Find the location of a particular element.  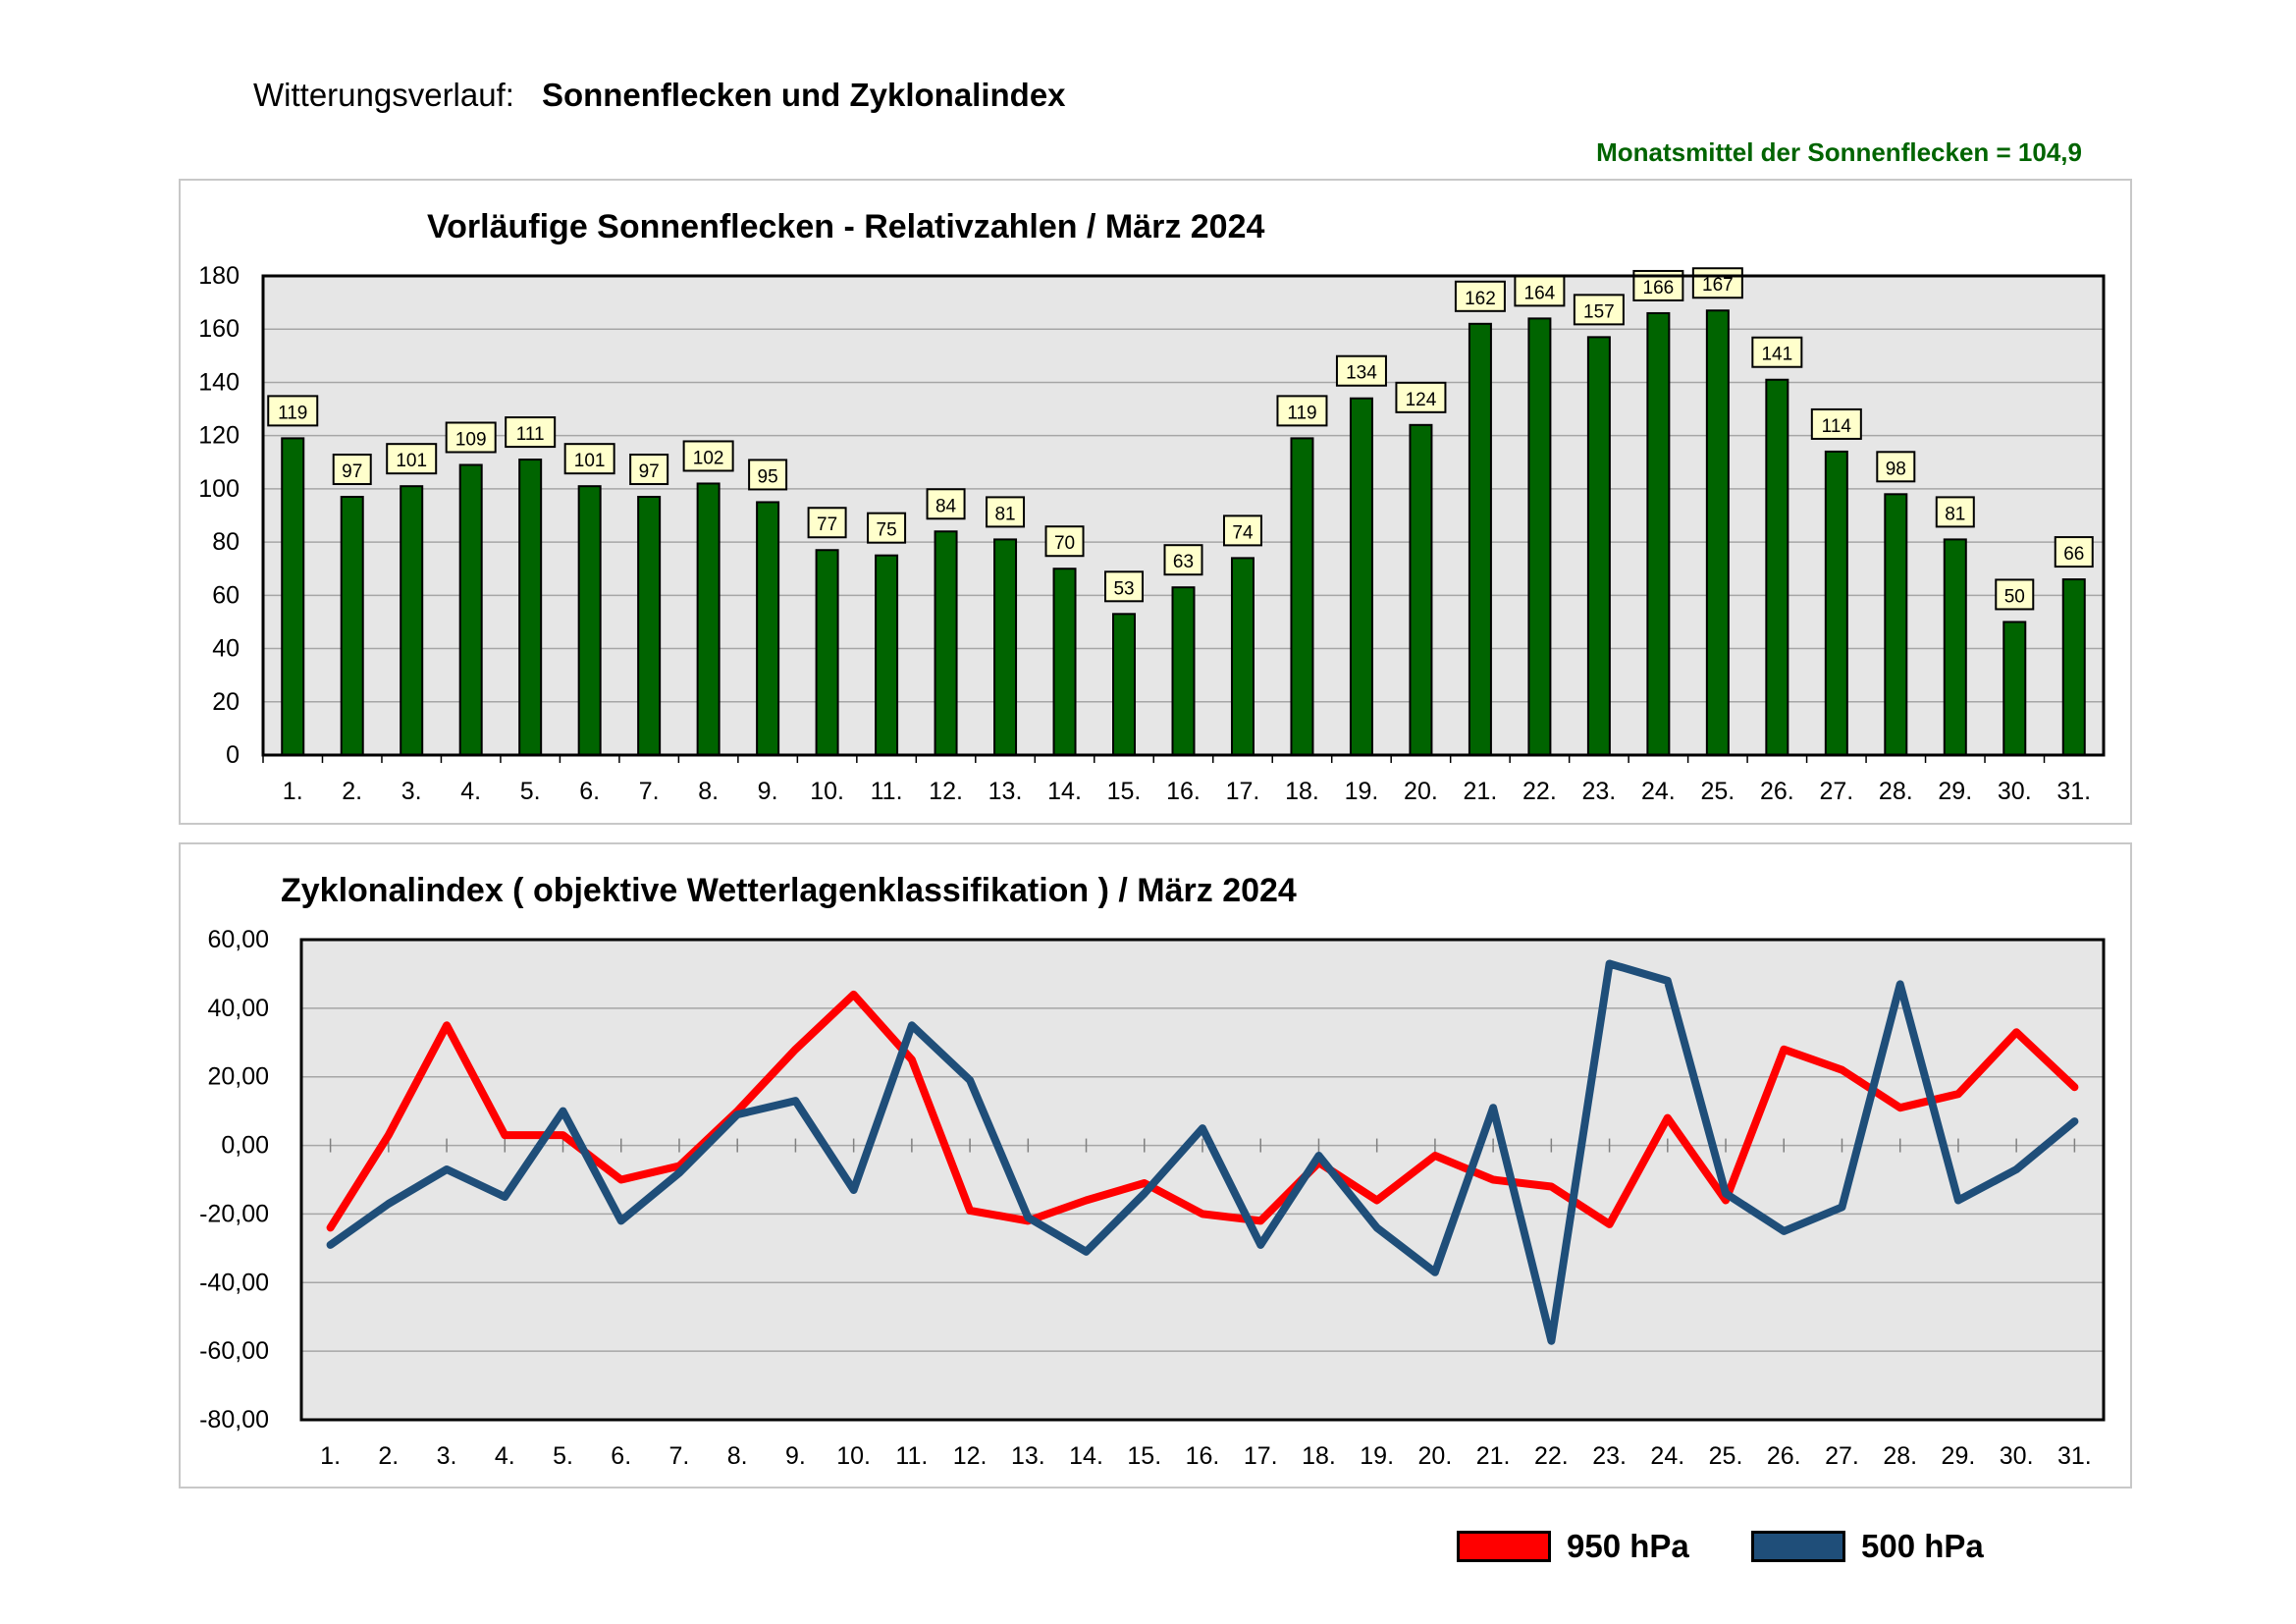

y-tick-label-2: -20,00 is located at coordinates (234, 1213).